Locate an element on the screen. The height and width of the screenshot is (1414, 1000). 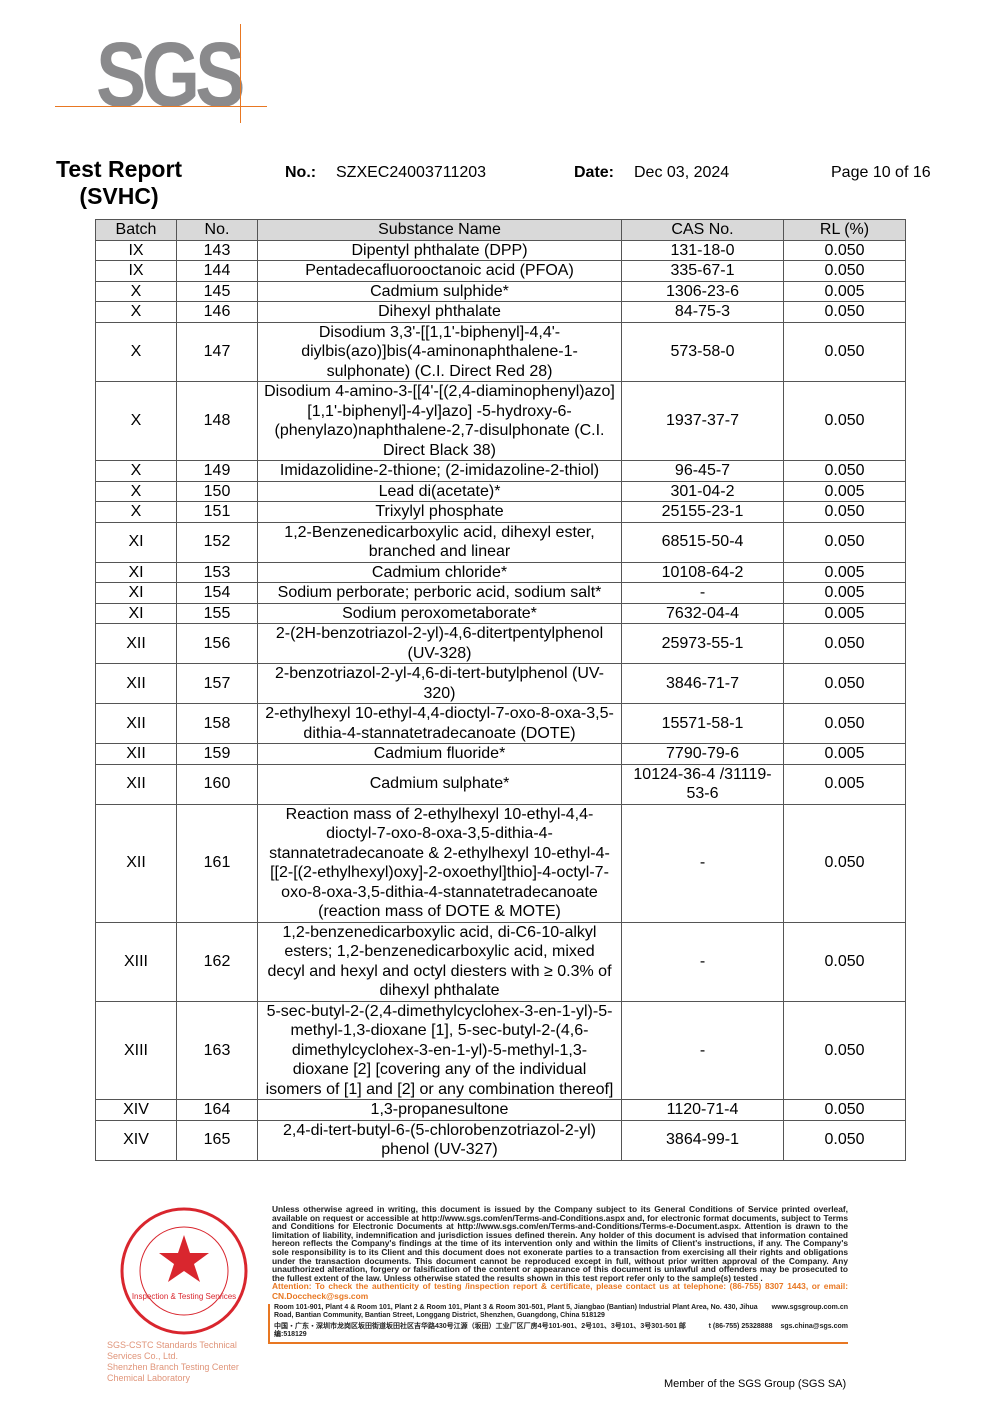
page-number: Page 10 of 16 is located at coordinates (881, 172).